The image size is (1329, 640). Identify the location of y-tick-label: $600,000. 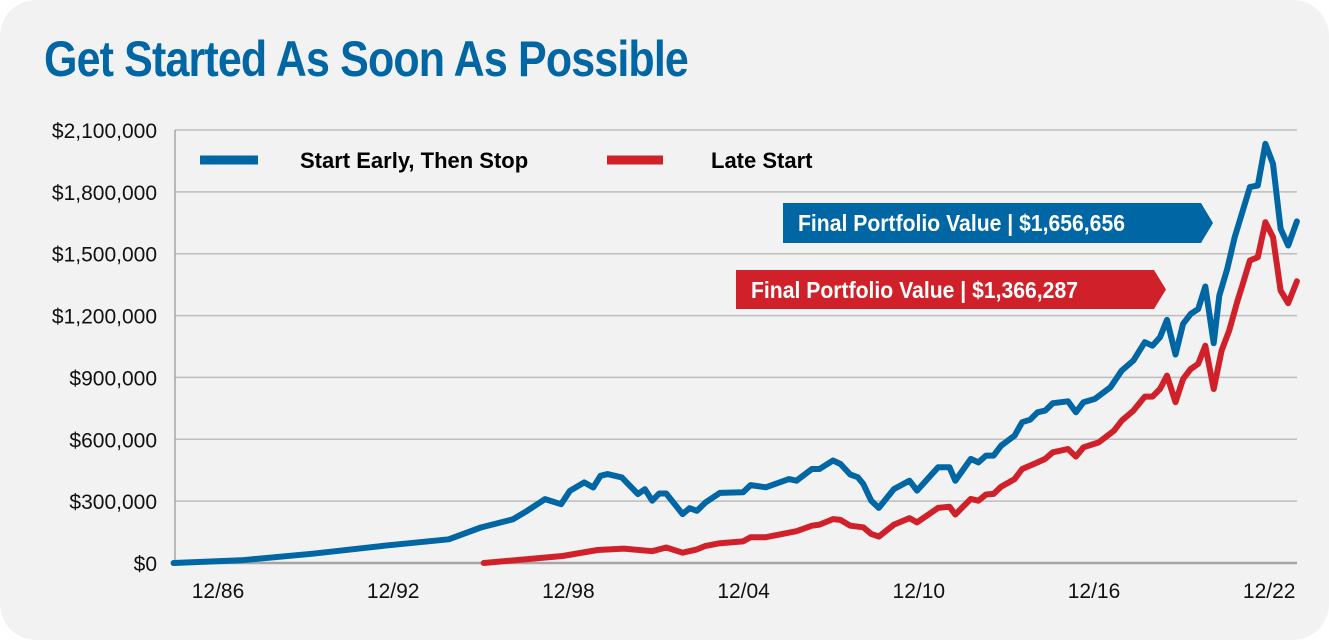
(113, 440).